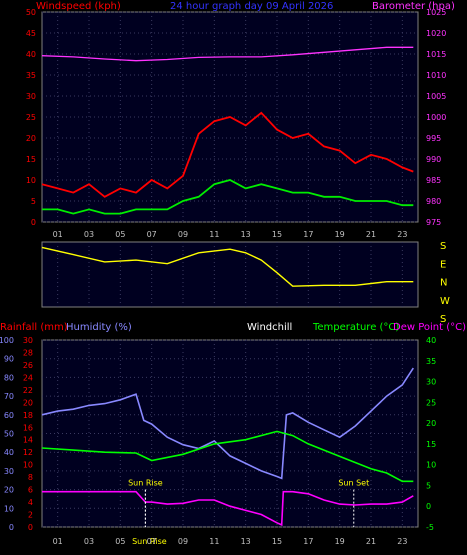 The image size is (467, 555). I want to click on humidity-tick-label: 90, so click(9, 359).